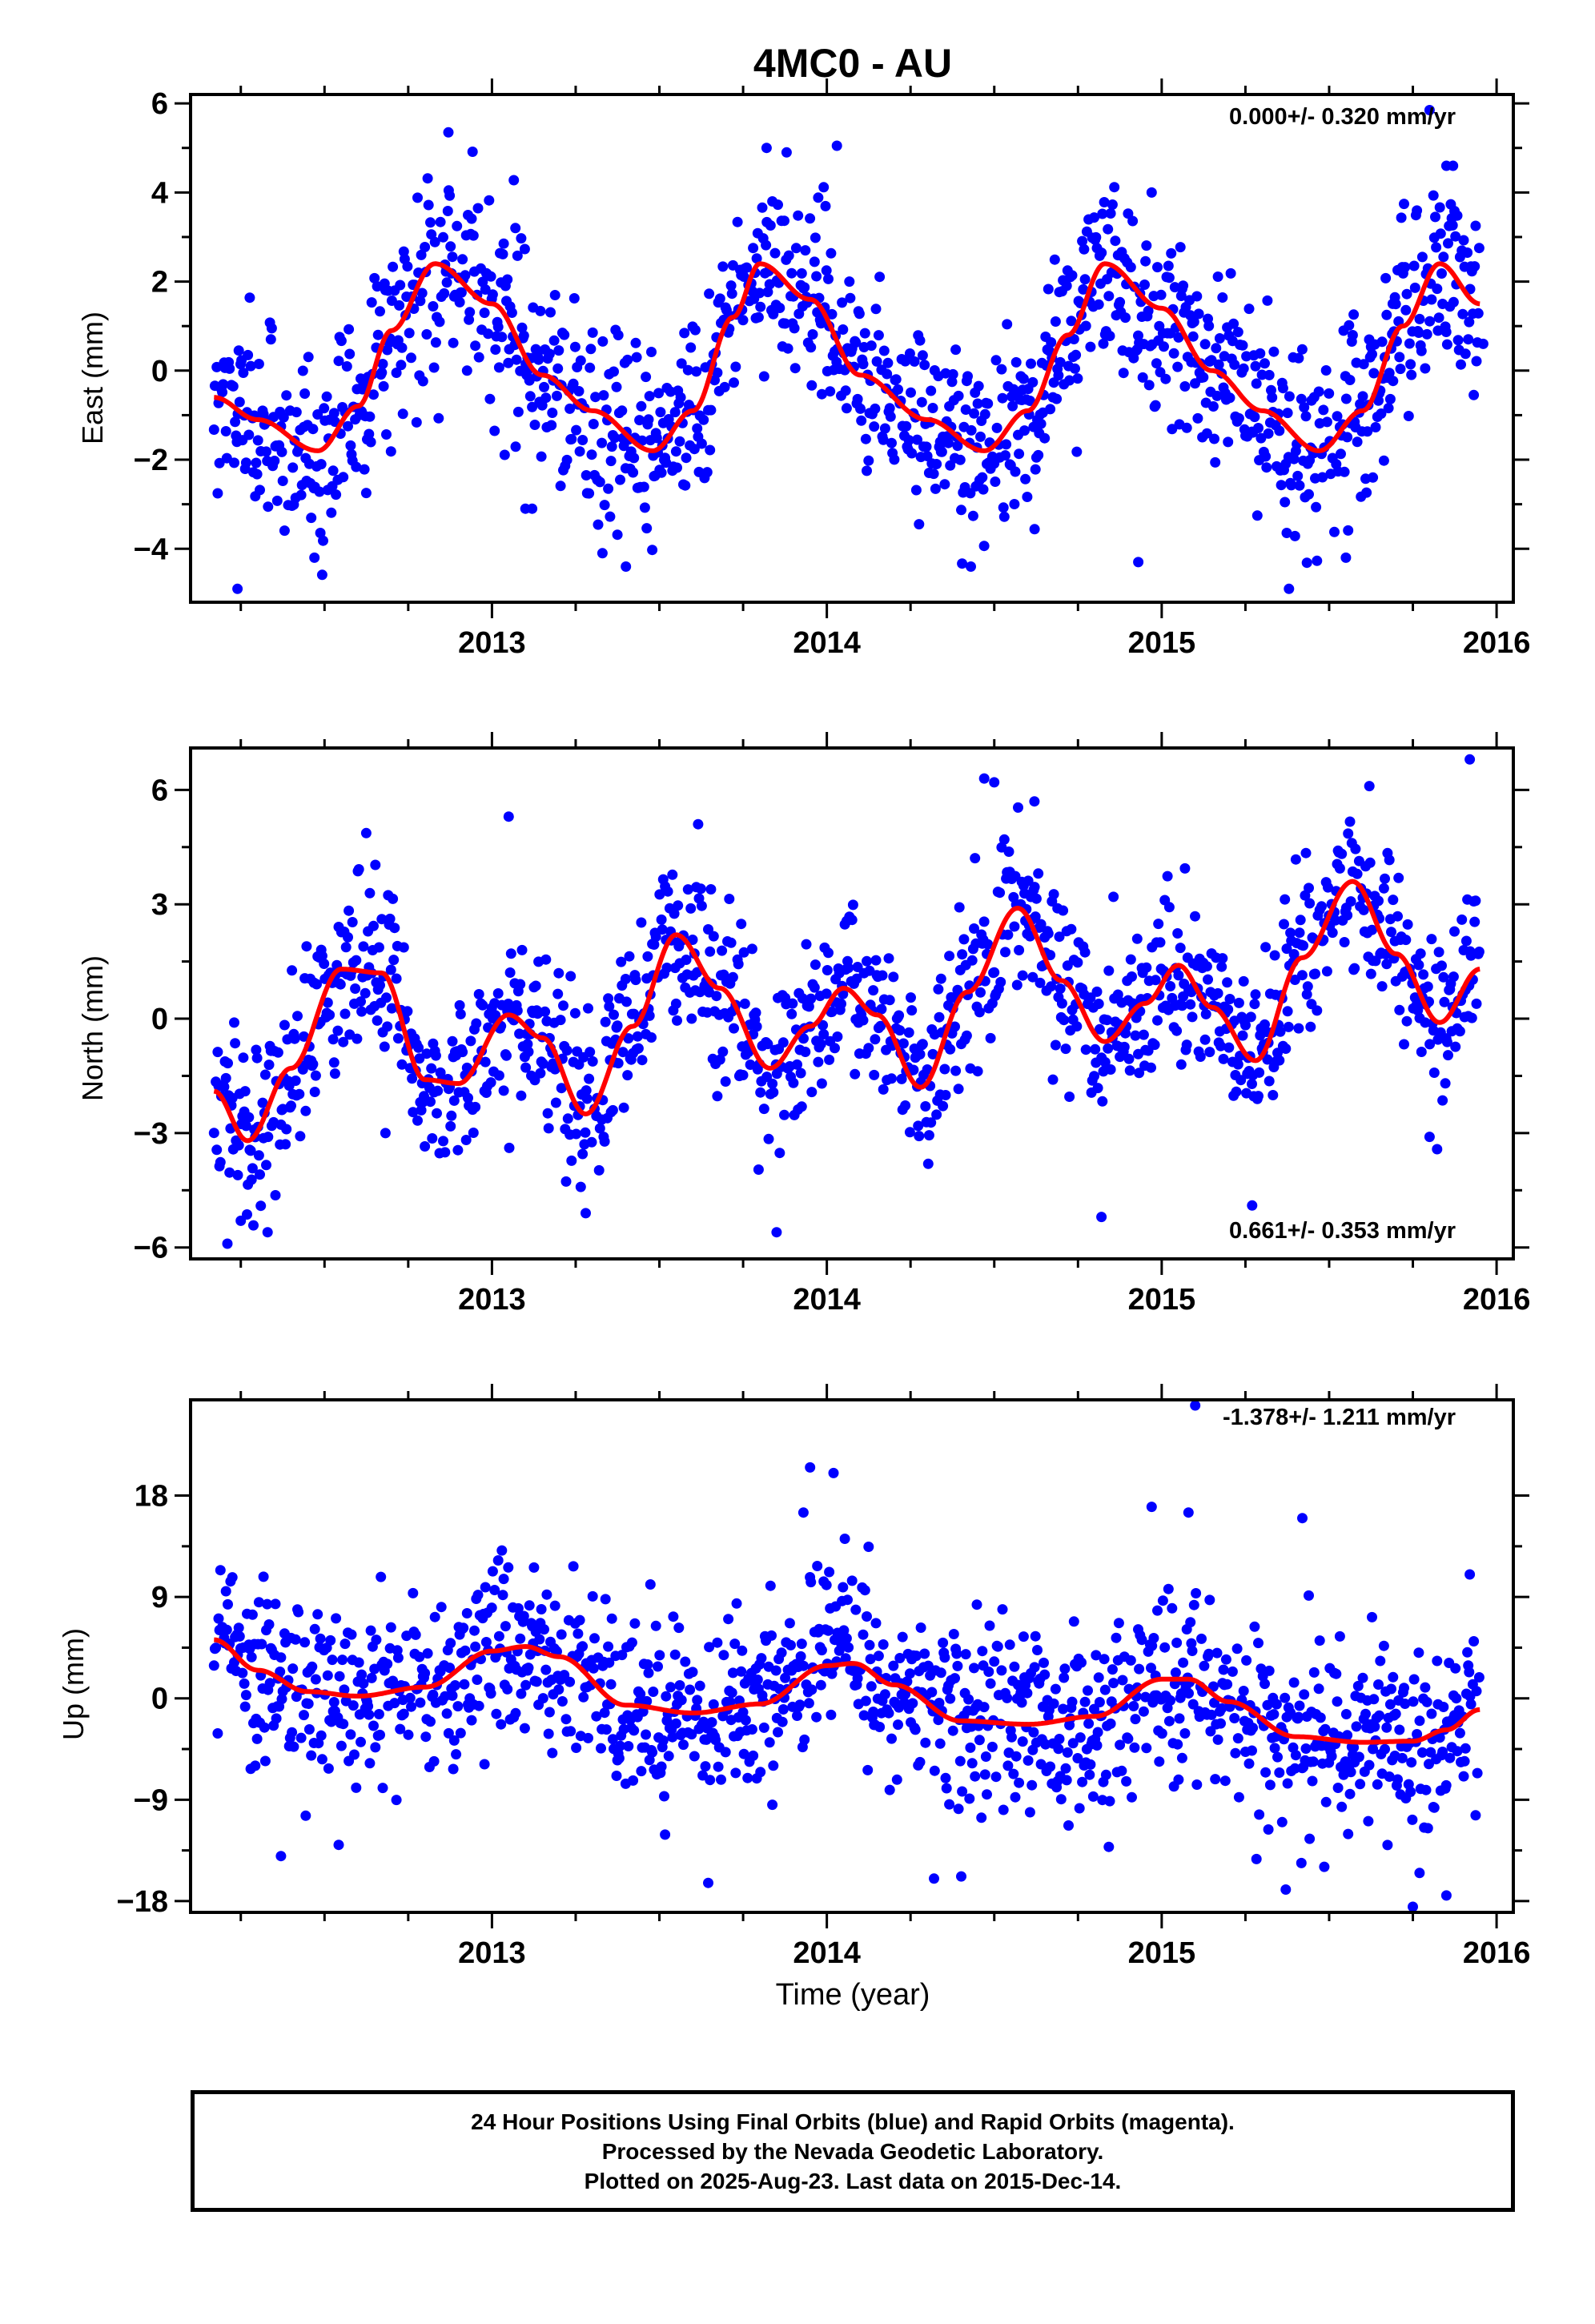 Image resolution: width=1595 pixels, height=2324 pixels. Describe the element at coordinates (281, 1856) in the screenshot. I see `outlier-point` at that location.